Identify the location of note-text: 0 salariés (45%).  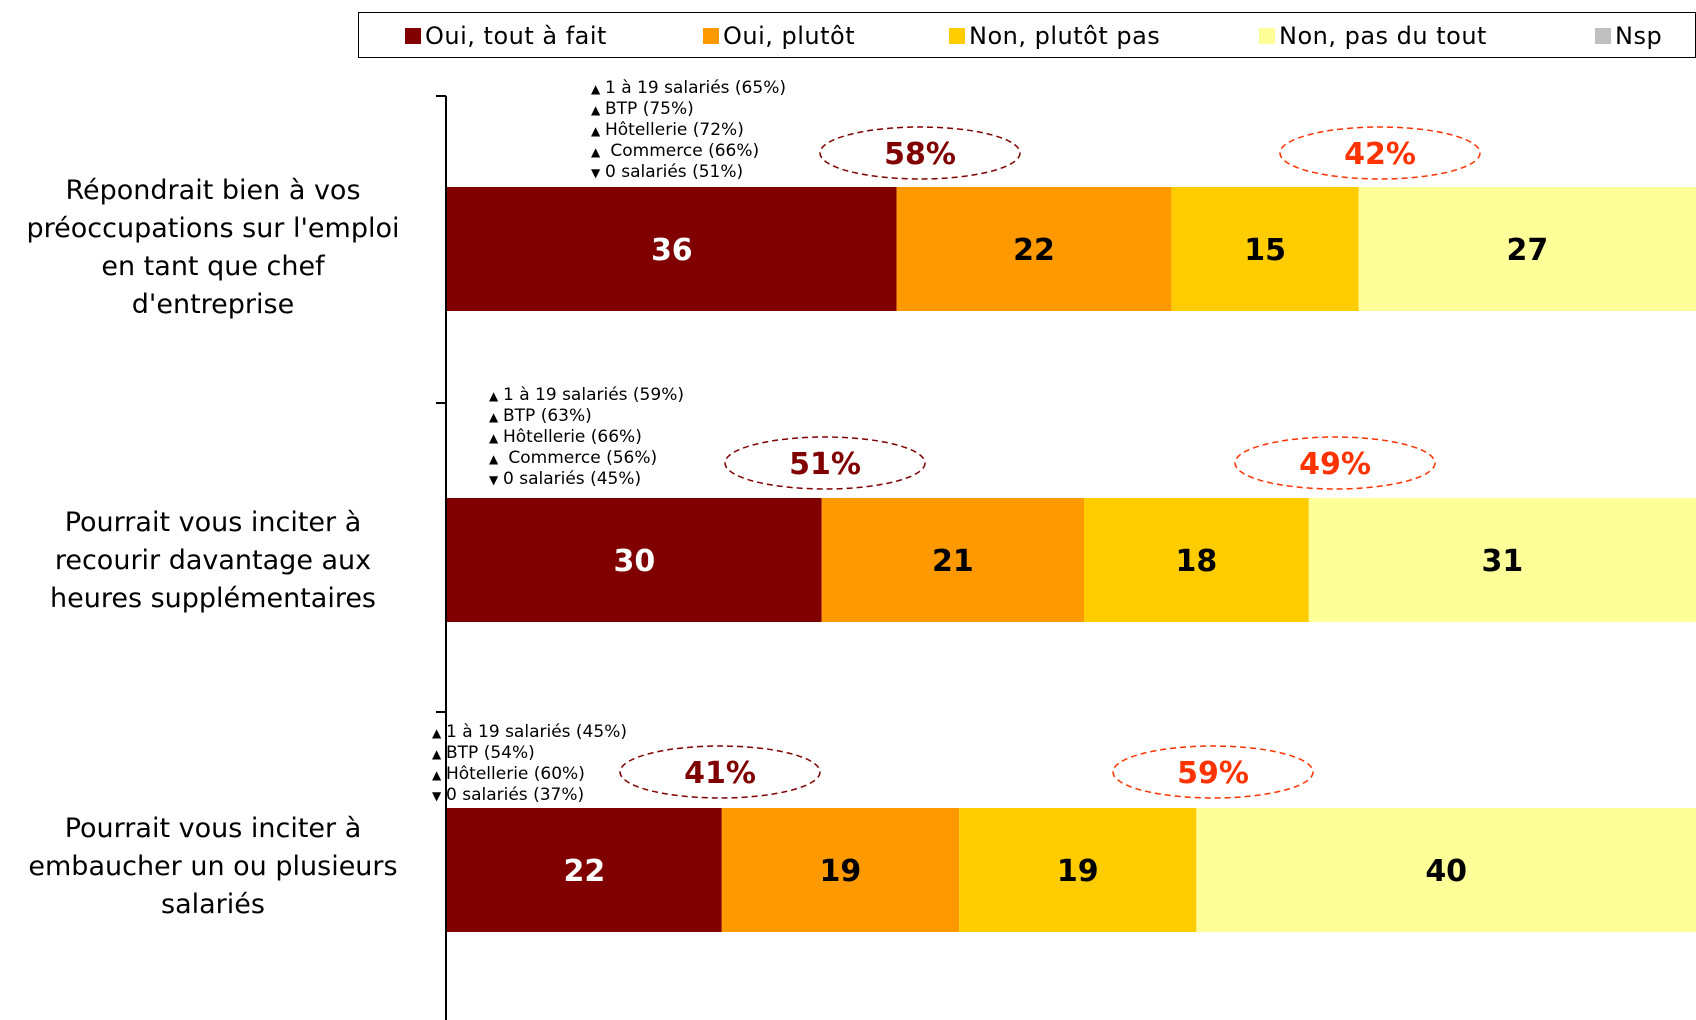
(572, 479).